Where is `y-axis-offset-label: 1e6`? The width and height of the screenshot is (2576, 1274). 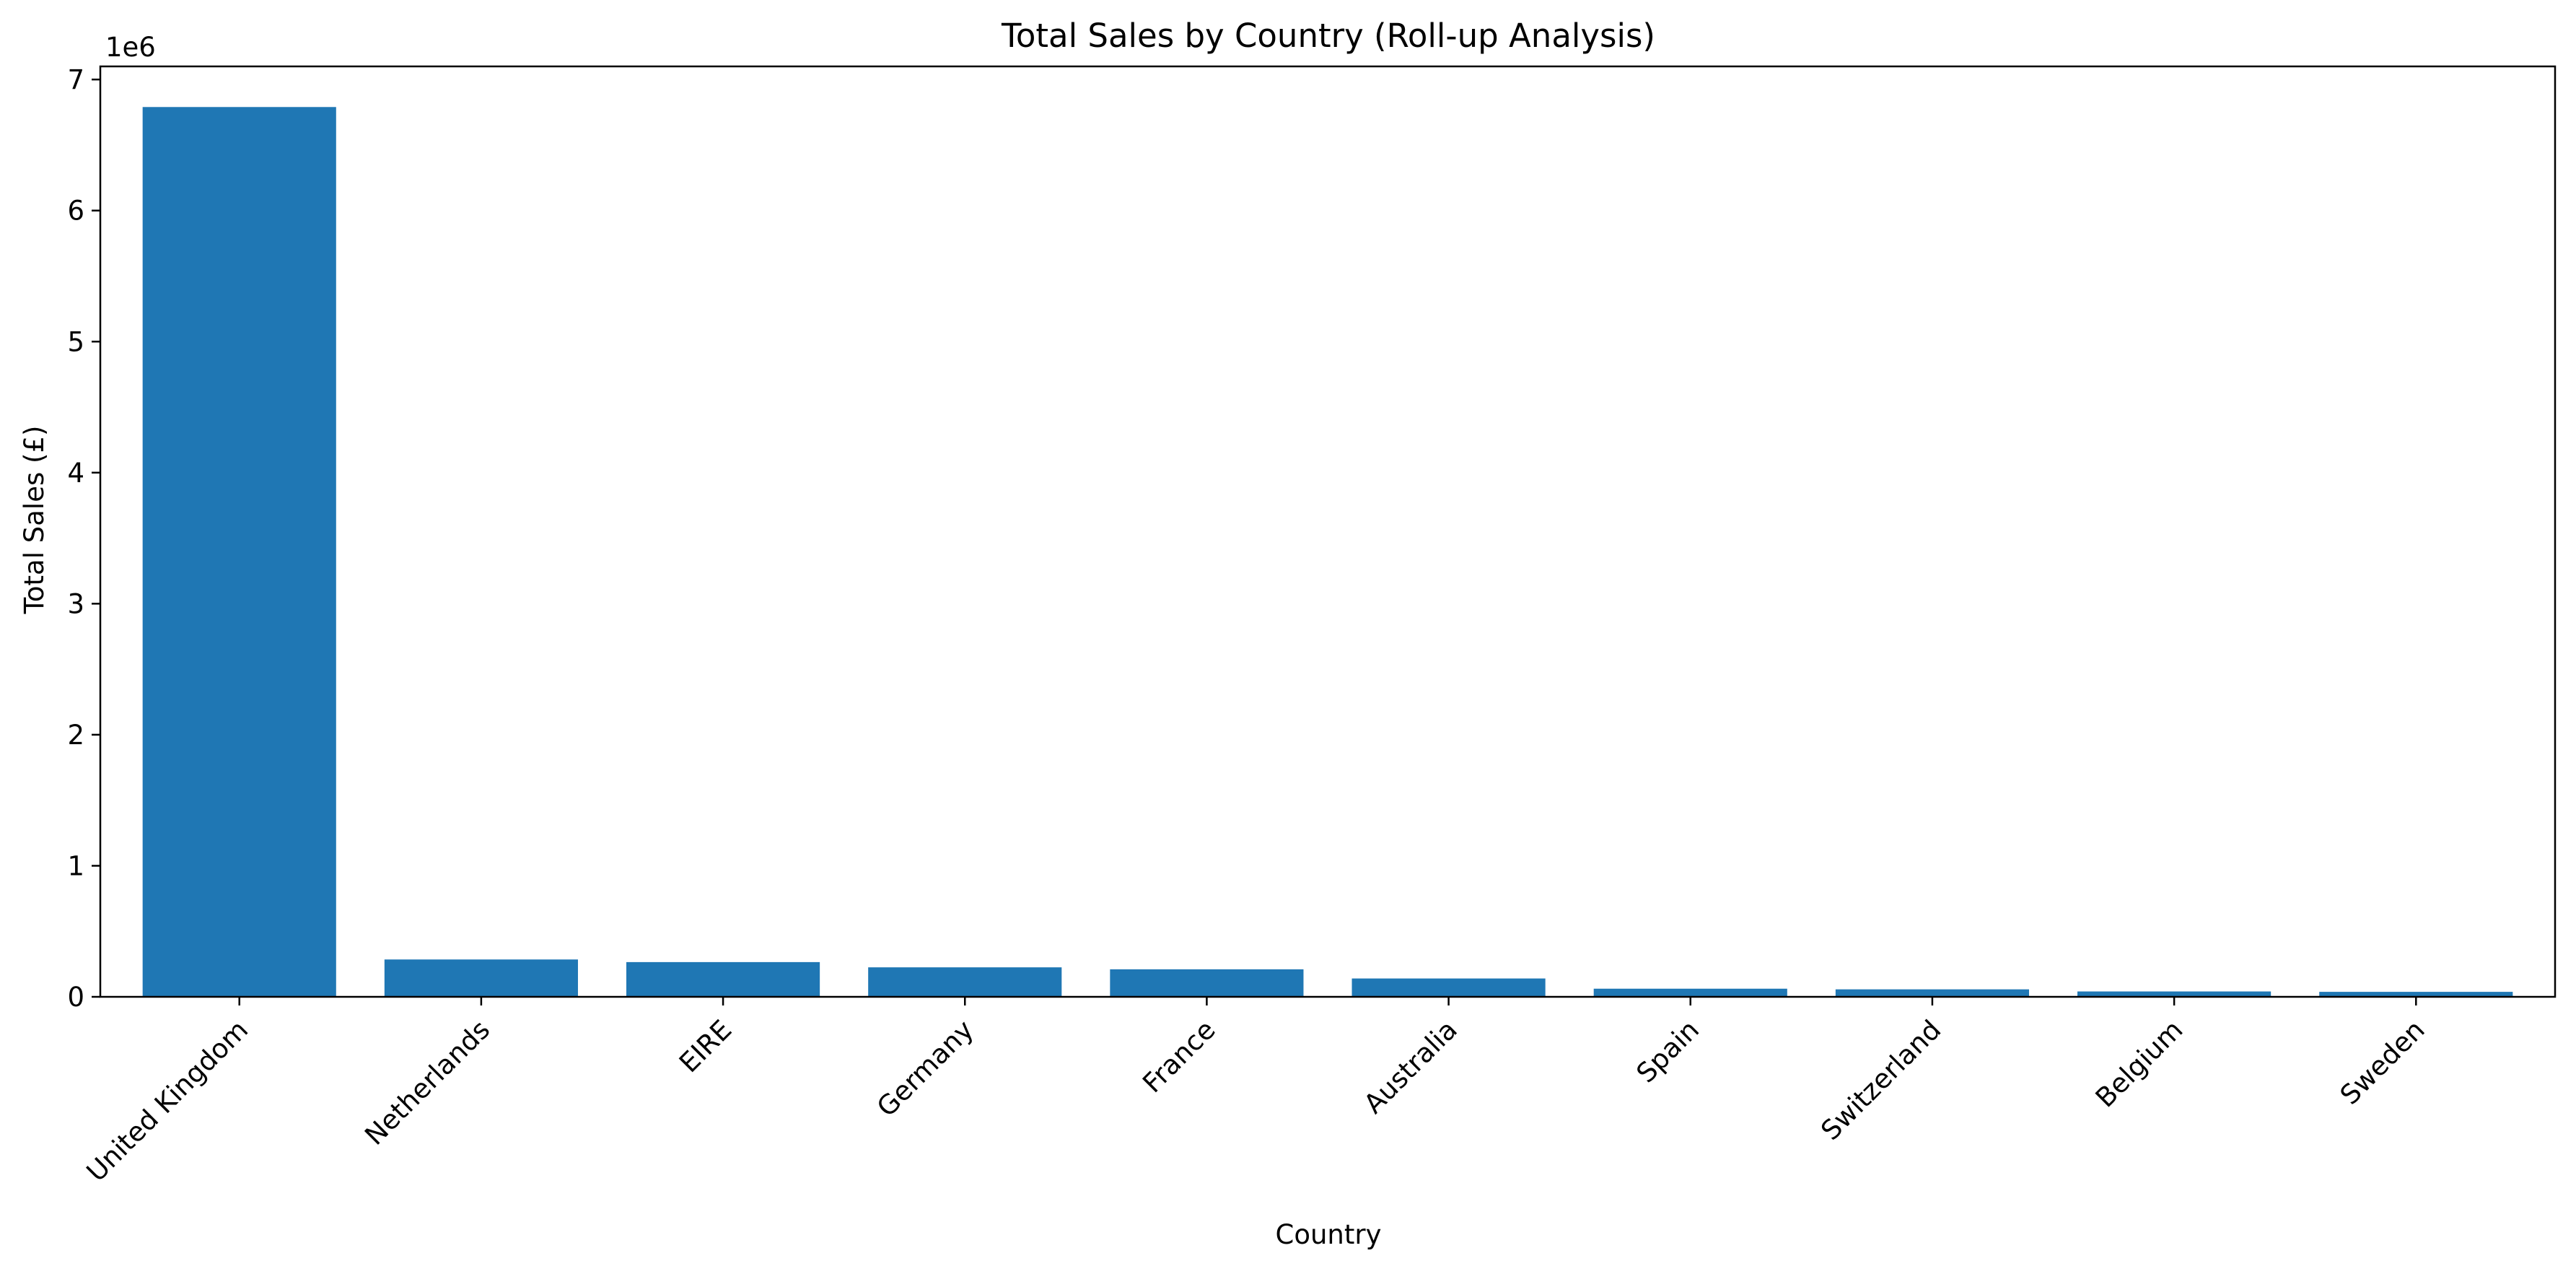 y-axis-offset-label: 1e6 is located at coordinates (130, 48).